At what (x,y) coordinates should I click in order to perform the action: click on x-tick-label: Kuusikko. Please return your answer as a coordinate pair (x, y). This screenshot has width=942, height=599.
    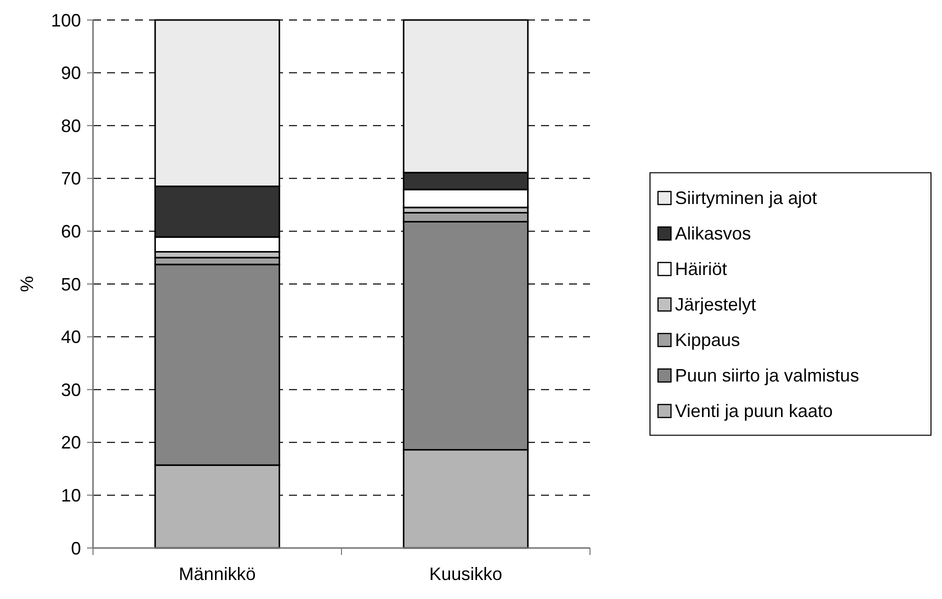
    Looking at the image, I should click on (465, 574).